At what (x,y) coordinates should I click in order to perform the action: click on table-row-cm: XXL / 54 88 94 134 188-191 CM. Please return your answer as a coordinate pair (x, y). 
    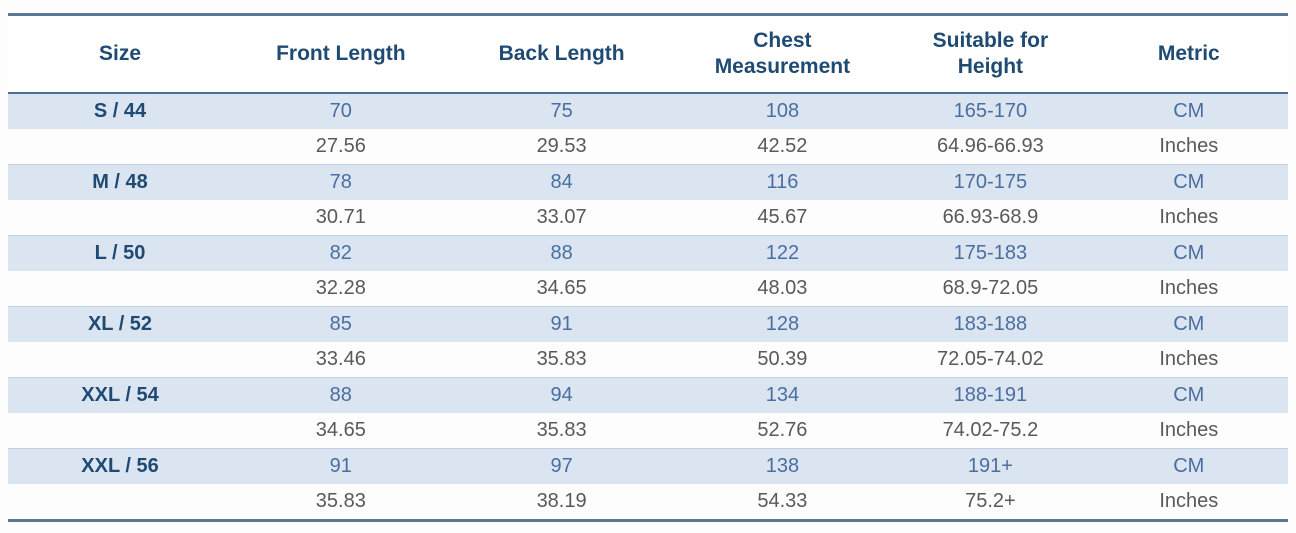
    Looking at the image, I should click on (648, 395).